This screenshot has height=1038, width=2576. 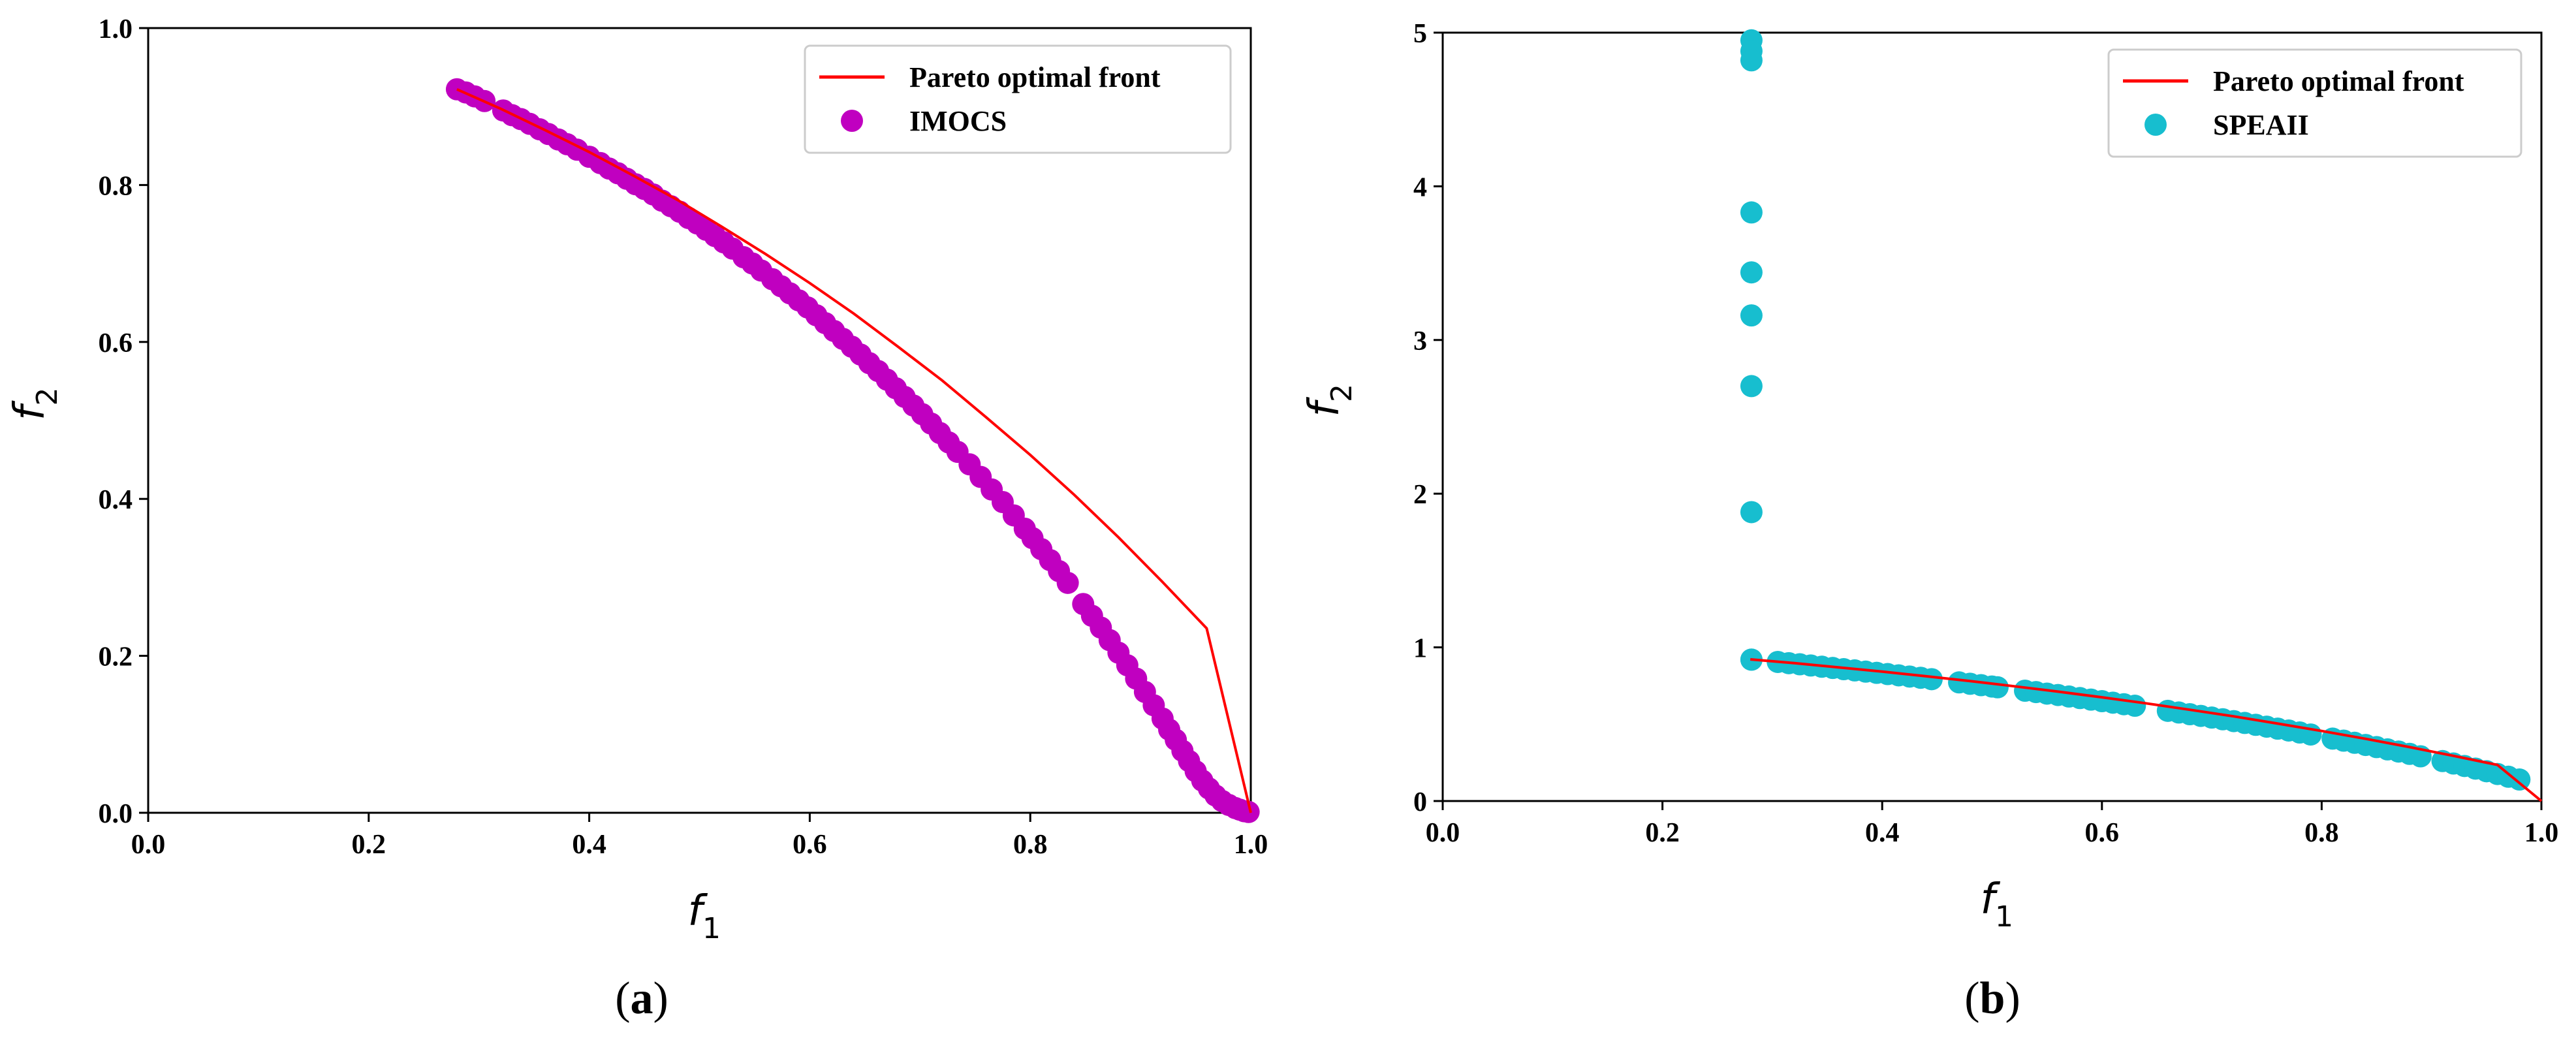 I want to click on y-tick-label: 0.4, so click(x=116, y=500).